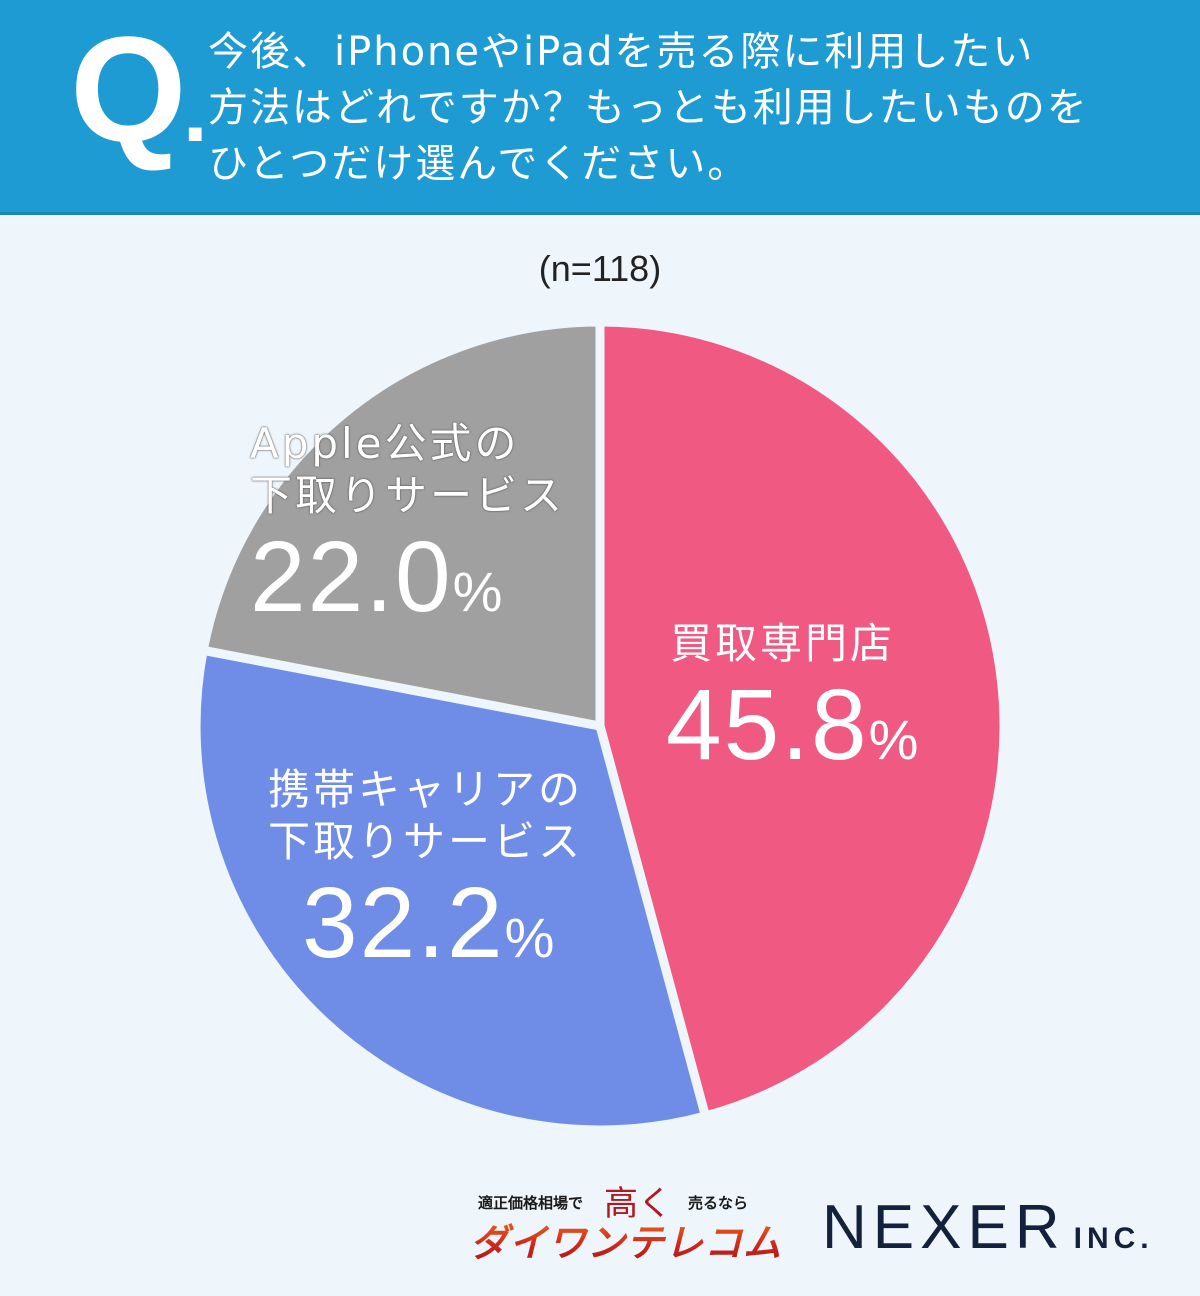  What do you see at coordinates (128, 89) in the screenshot?
I see `q-letter: Q` at bounding box center [128, 89].